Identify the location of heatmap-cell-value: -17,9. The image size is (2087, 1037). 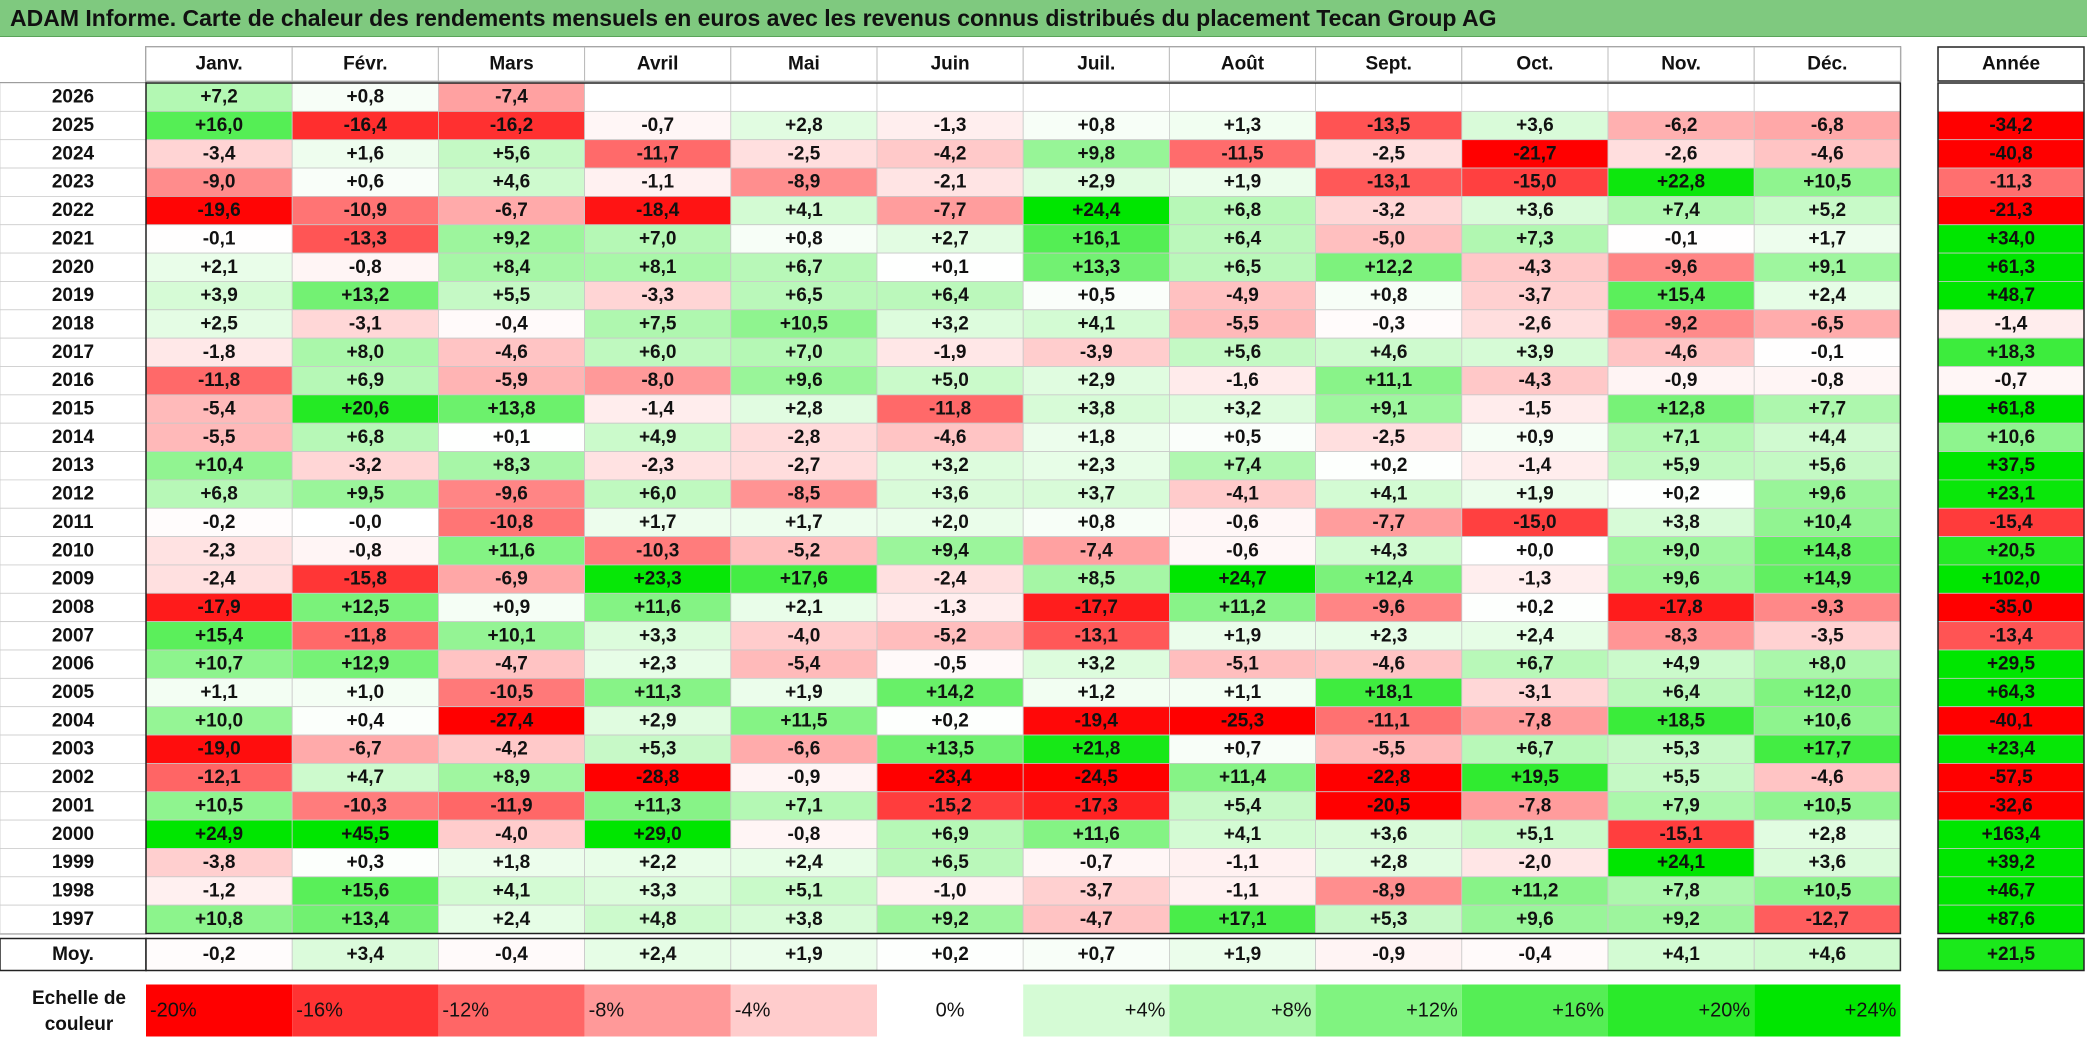
(218, 607).